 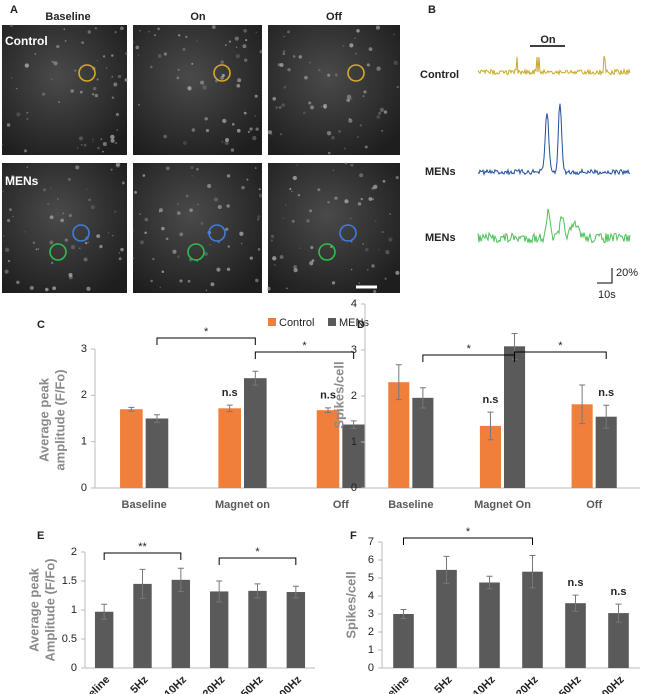 I want to click on y-tick-label: 7, so click(x=371, y=542).